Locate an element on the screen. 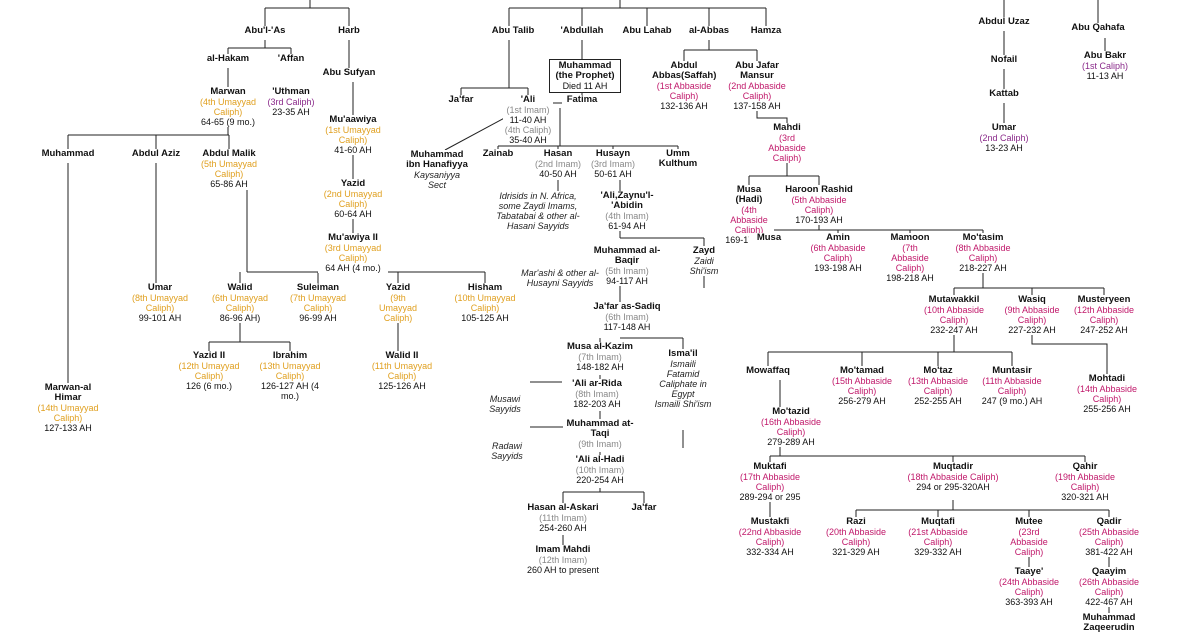 The height and width of the screenshot is (633, 1200). person-node: Abu Sufyan is located at coordinates (349, 73).